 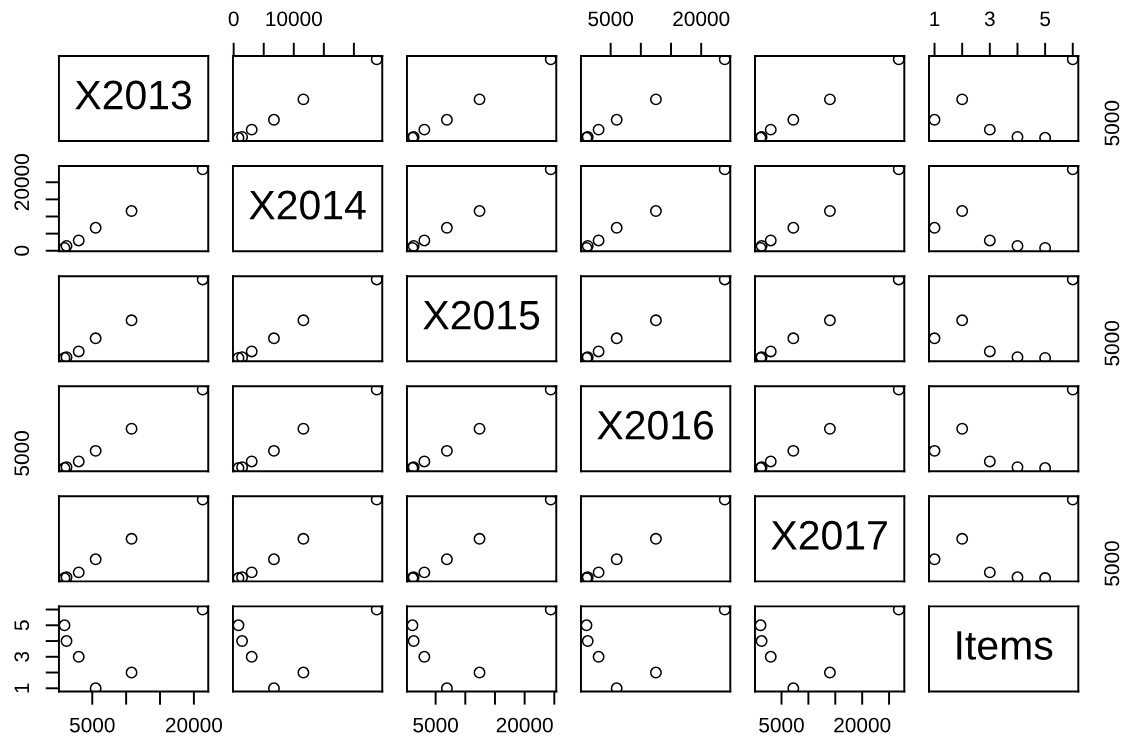 What do you see at coordinates (294, 19) in the screenshot?
I see `x-tick-label: 10000` at bounding box center [294, 19].